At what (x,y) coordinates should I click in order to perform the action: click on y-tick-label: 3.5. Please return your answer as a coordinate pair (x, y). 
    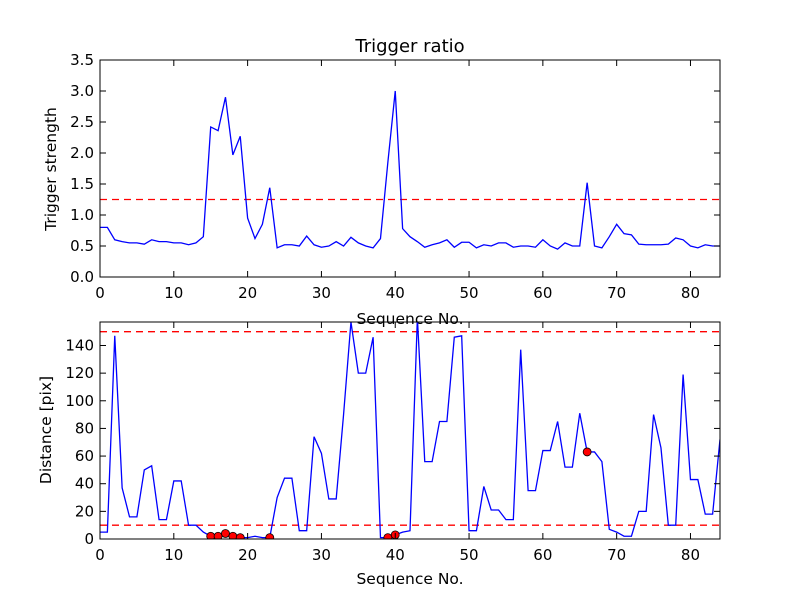
    Looking at the image, I should click on (82, 60).